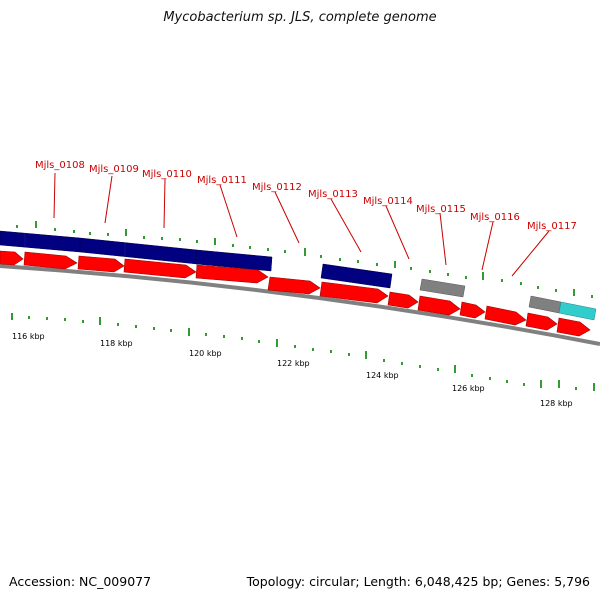  What do you see at coordinates (293, 363) in the screenshot?
I see `scale-label: 122 kbp` at bounding box center [293, 363].